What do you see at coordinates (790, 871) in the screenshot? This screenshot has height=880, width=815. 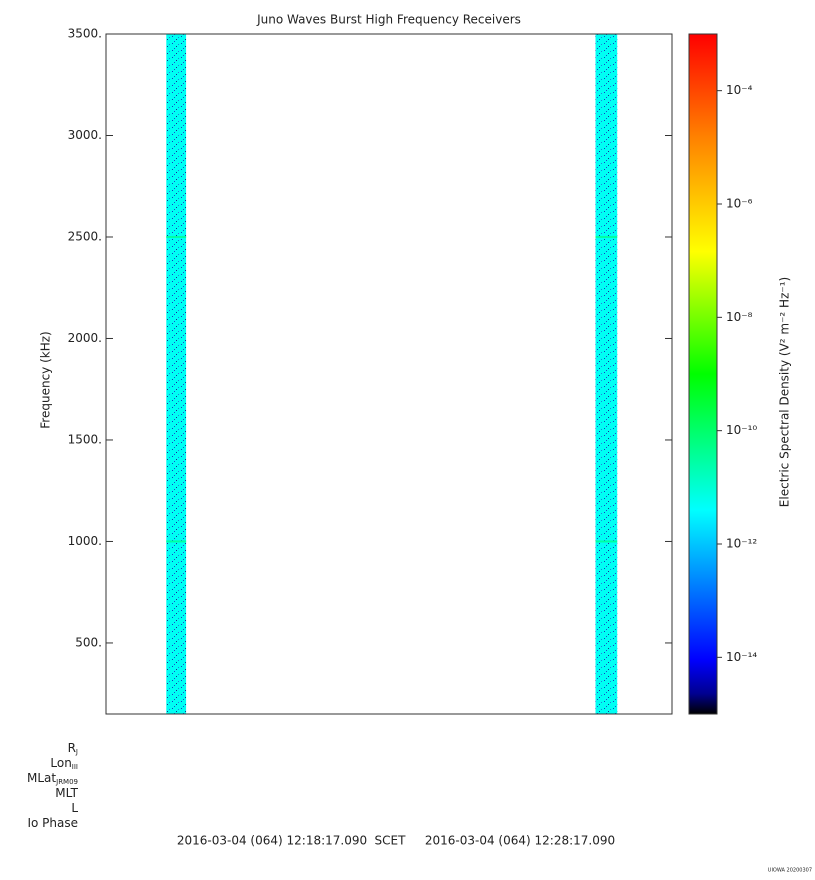 I see `credit: UIOWA 20200307` at bounding box center [790, 871].